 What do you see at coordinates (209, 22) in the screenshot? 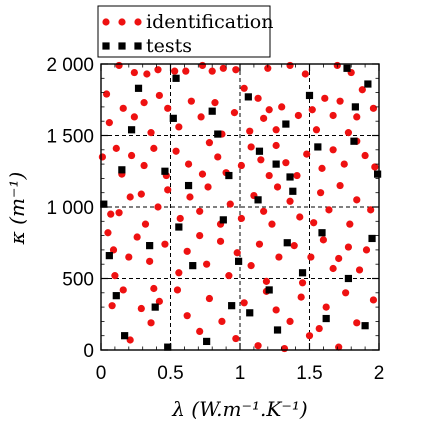
I see `legend-label: identification` at bounding box center [209, 22].